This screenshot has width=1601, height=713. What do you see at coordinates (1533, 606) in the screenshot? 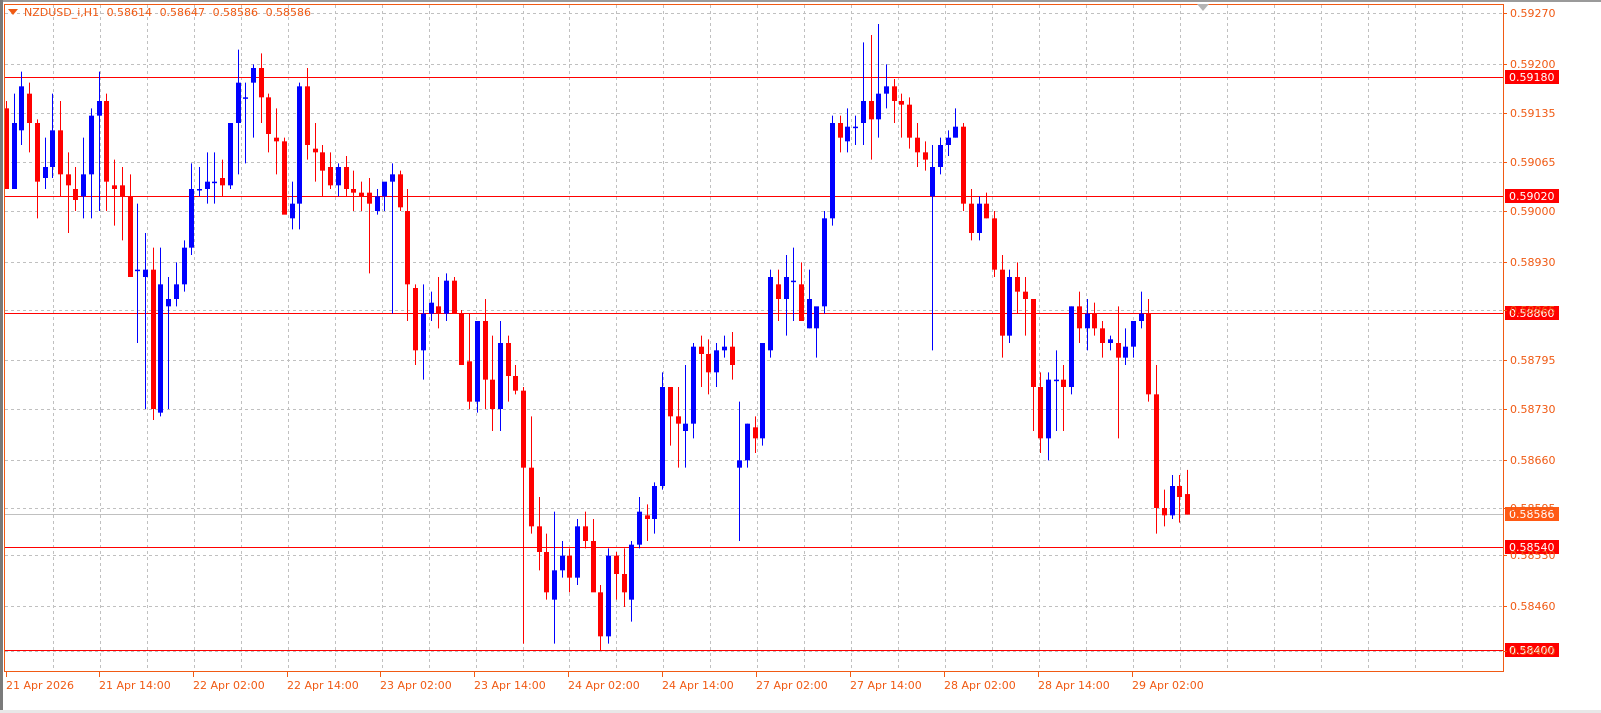
I see `price-tick-label: 0.58460` at bounding box center [1533, 606].